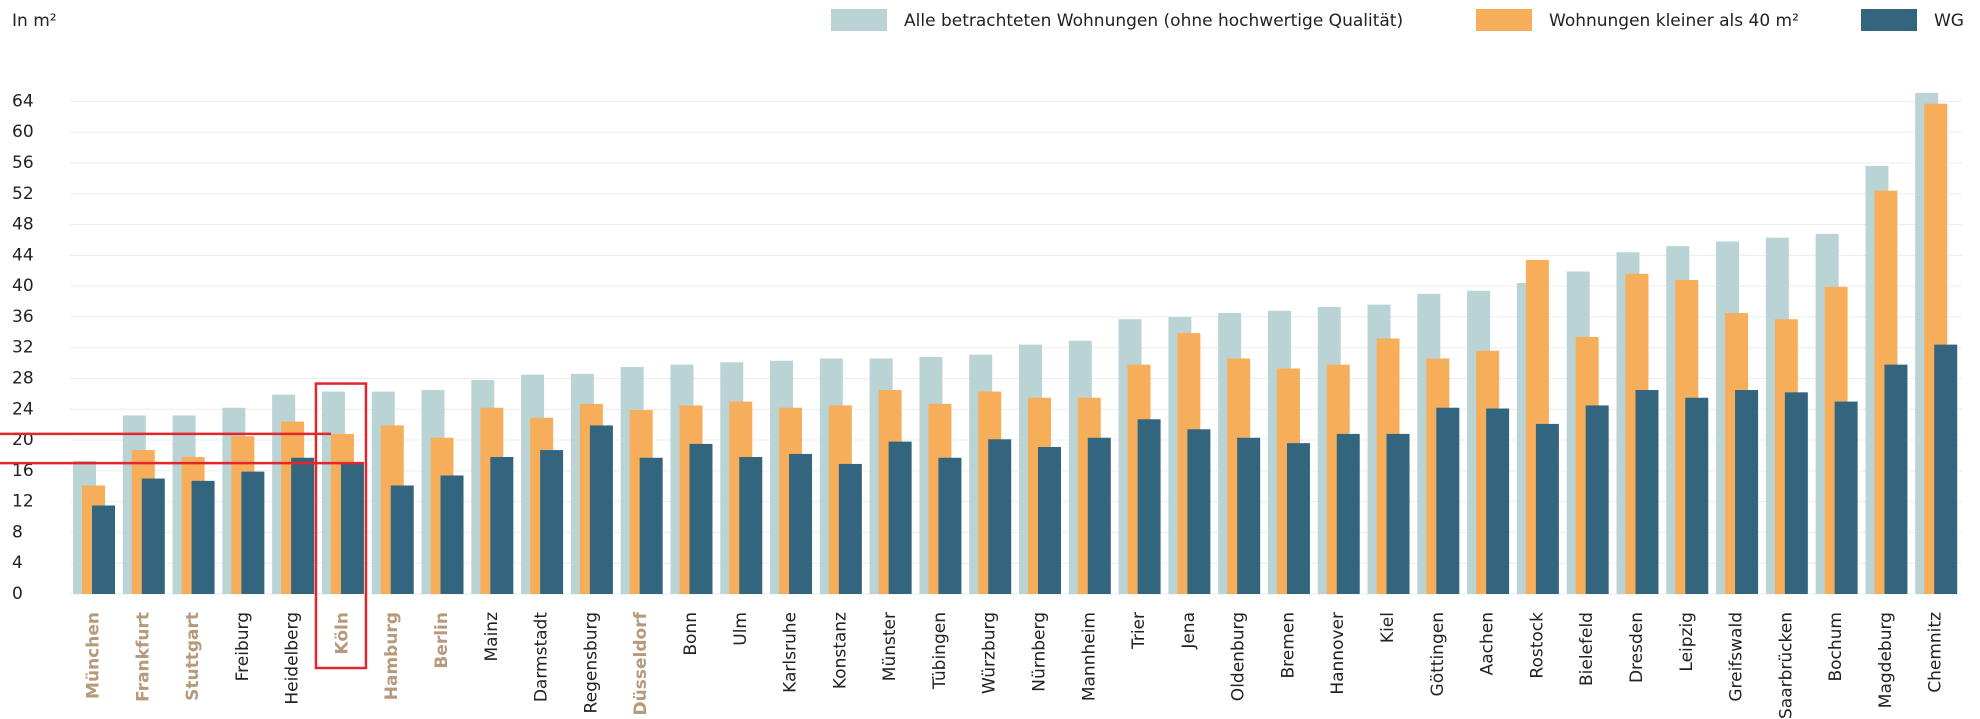 The image size is (1980, 719). Describe the element at coordinates (23, 132) in the screenshot. I see `y-tick-label: 60` at that location.